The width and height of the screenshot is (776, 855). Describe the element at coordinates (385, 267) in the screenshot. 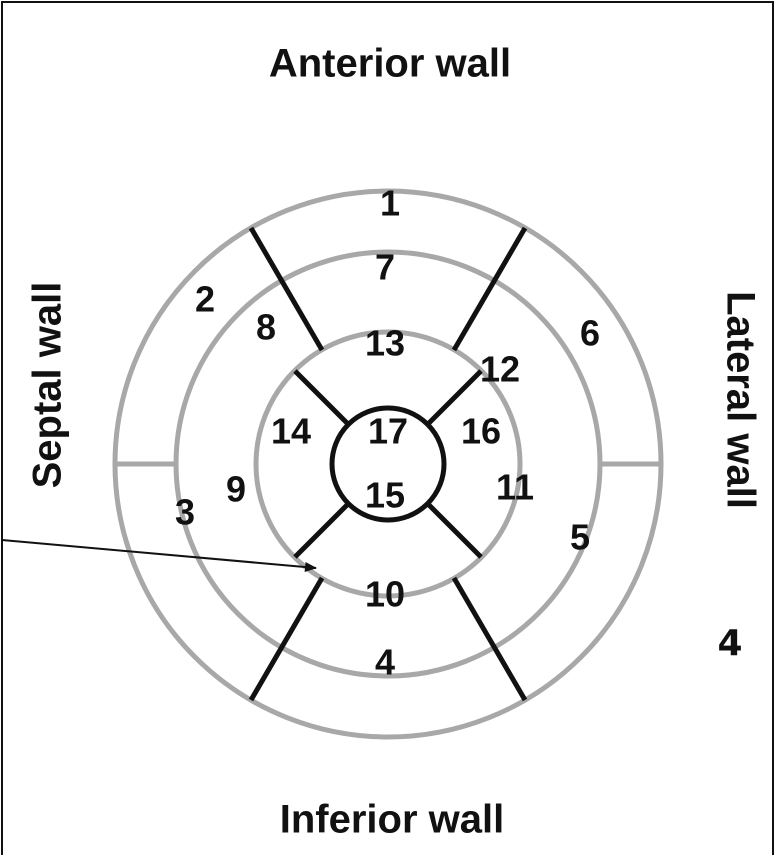

I see `segment-label: 7` at that location.